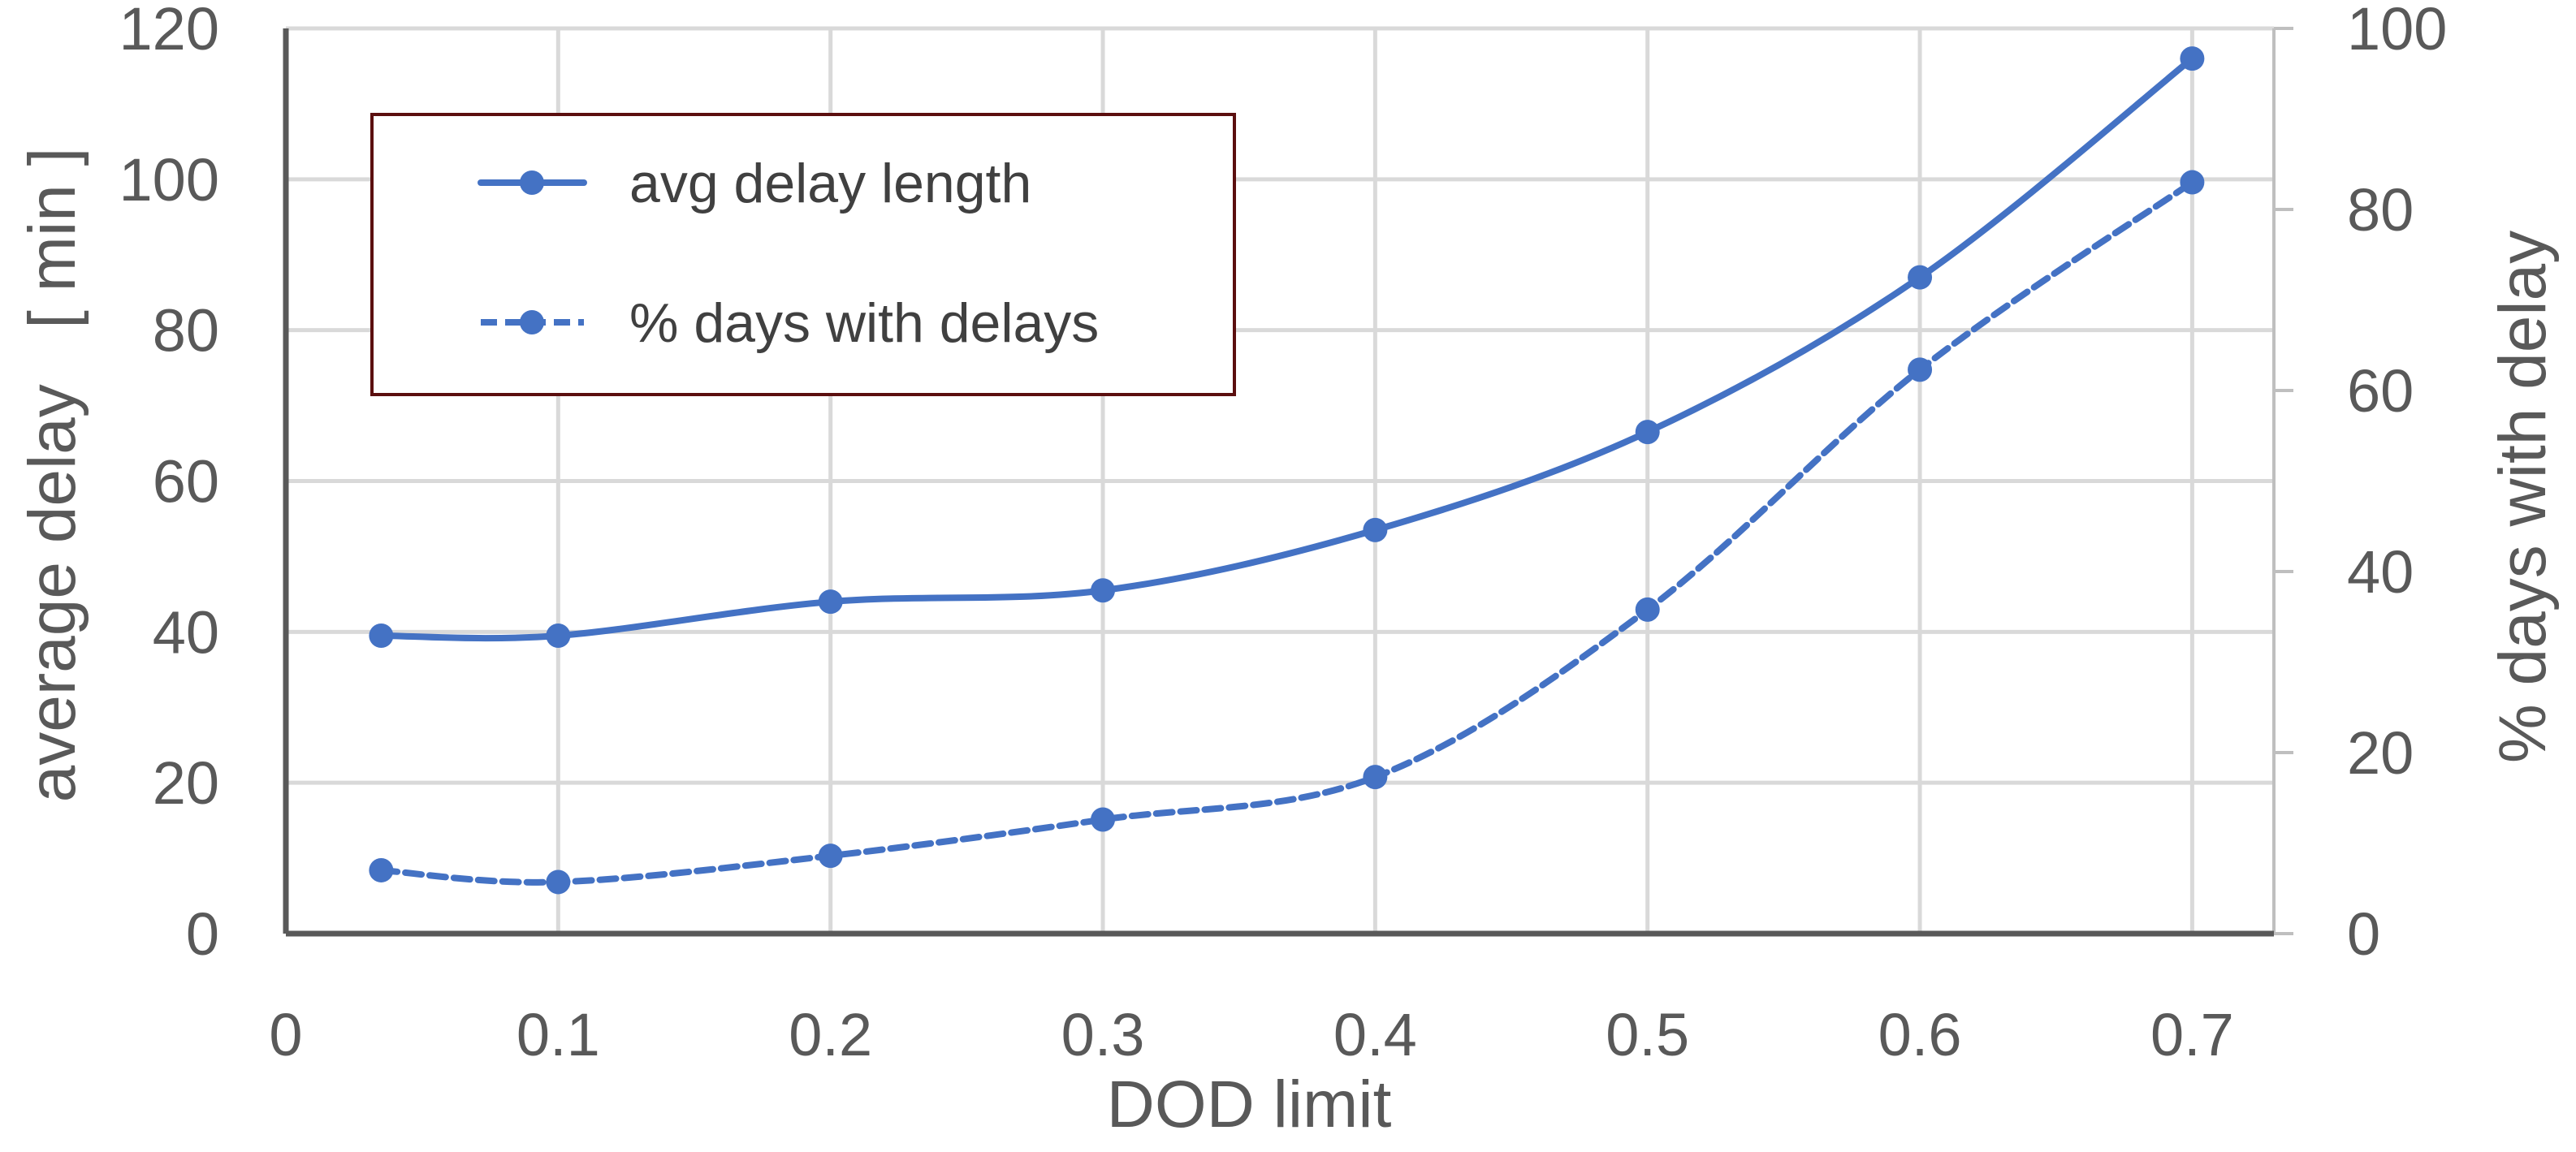  Describe the element at coordinates (2381, 391) in the screenshot. I see `right-y-tick-label-3: 60` at that location.